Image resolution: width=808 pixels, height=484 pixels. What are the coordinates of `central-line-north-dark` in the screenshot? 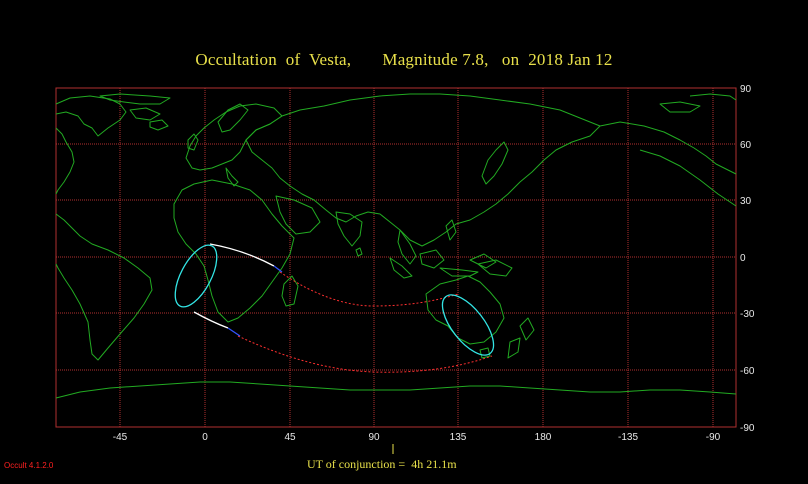 It's located at (278, 269).